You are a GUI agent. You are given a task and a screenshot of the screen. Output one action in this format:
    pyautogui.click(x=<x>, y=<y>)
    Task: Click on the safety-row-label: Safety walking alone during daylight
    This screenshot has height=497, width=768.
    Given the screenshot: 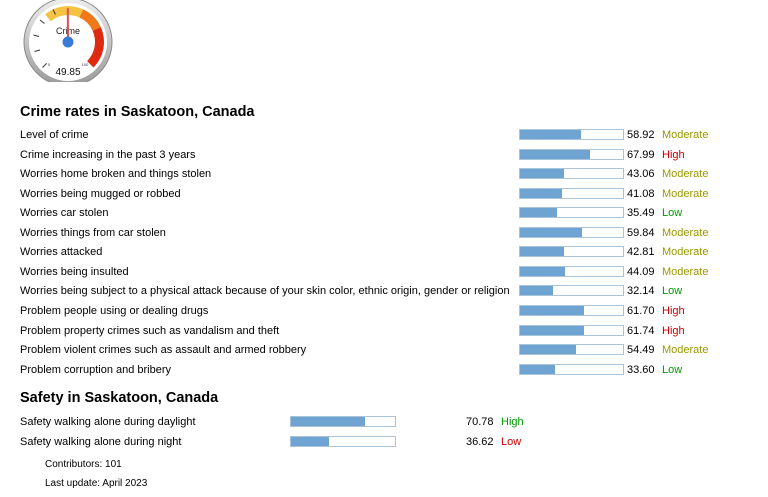 What is the action you would take?
    pyautogui.click(x=108, y=422)
    